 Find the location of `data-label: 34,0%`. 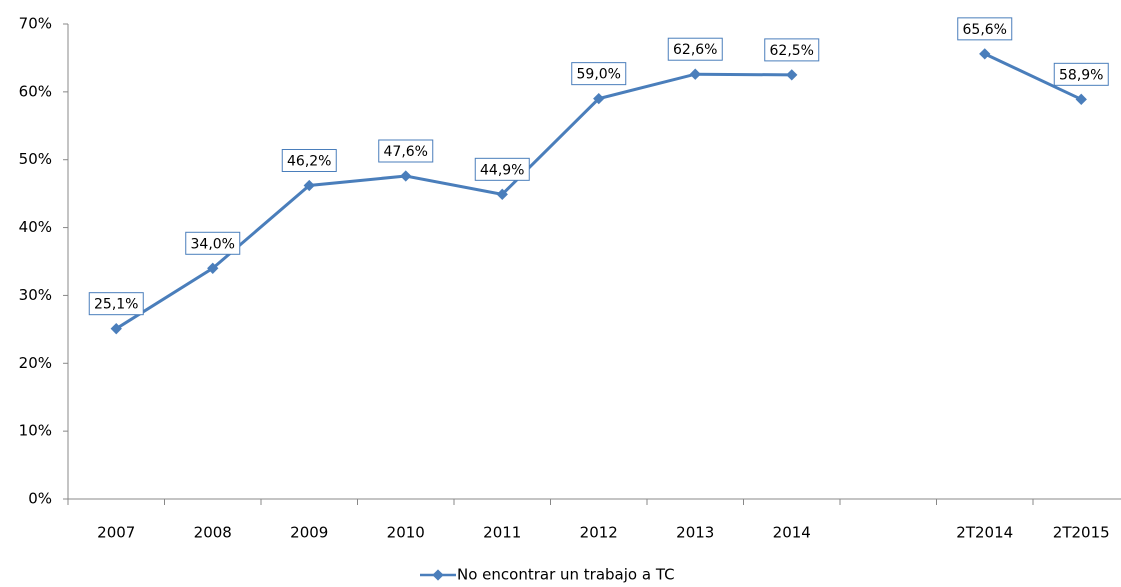

data-label: 34,0% is located at coordinates (213, 244).